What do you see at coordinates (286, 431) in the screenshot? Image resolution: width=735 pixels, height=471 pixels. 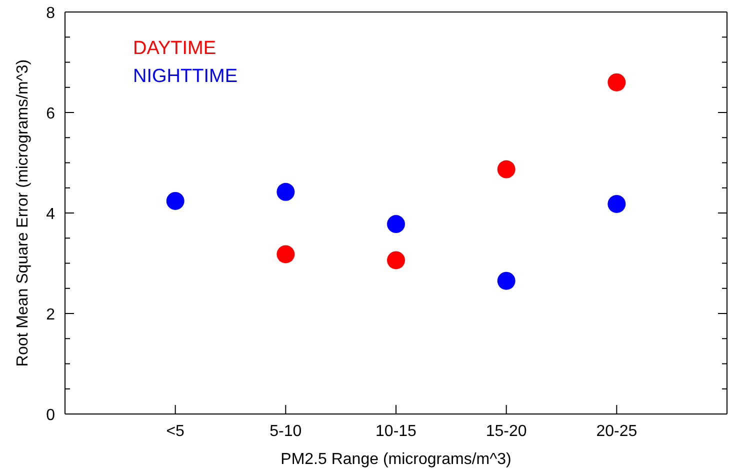 I see `x-tick-label: 5-10` at bounding box center [286, 431].